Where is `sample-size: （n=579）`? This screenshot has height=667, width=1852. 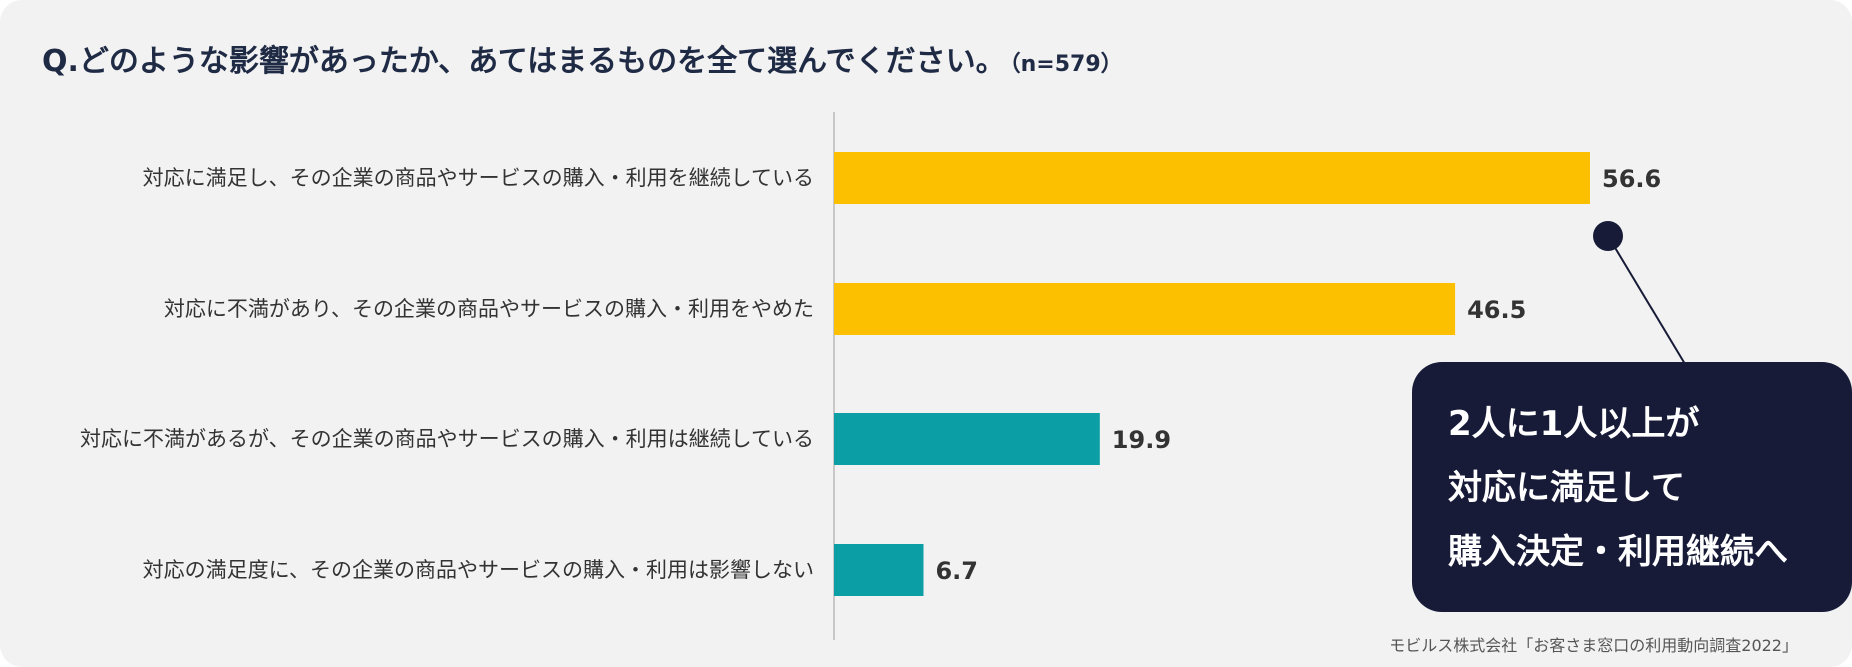
sample-size: （n=579） is located at coordinates (1066, 64).